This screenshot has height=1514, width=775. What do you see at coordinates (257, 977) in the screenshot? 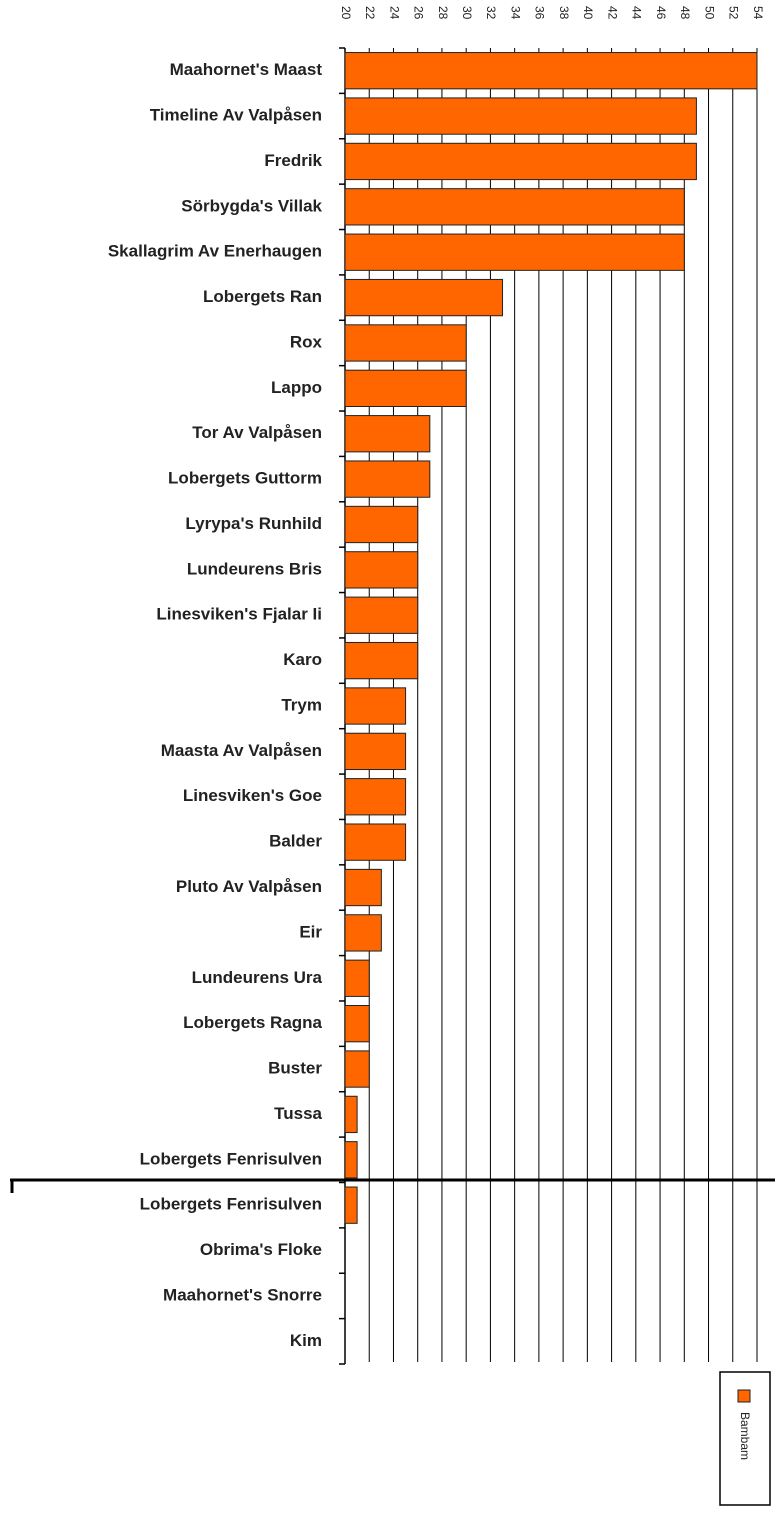
I see `y-tick-label: Lundeurens Ura` at bounding box center [257, 977].